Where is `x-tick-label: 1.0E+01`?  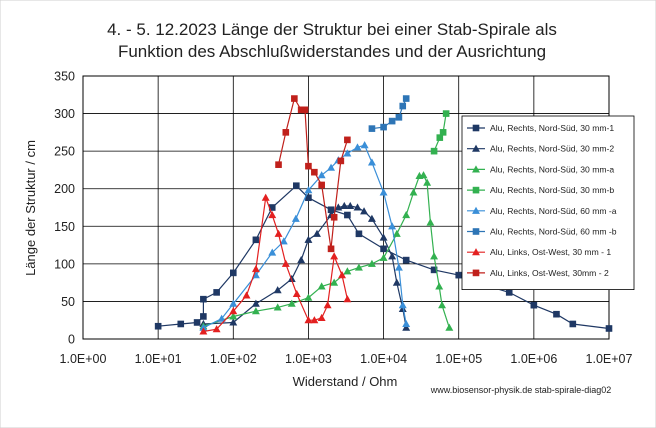
x-tick-label: 1.0E+01 is located at coordinates (158, 359).